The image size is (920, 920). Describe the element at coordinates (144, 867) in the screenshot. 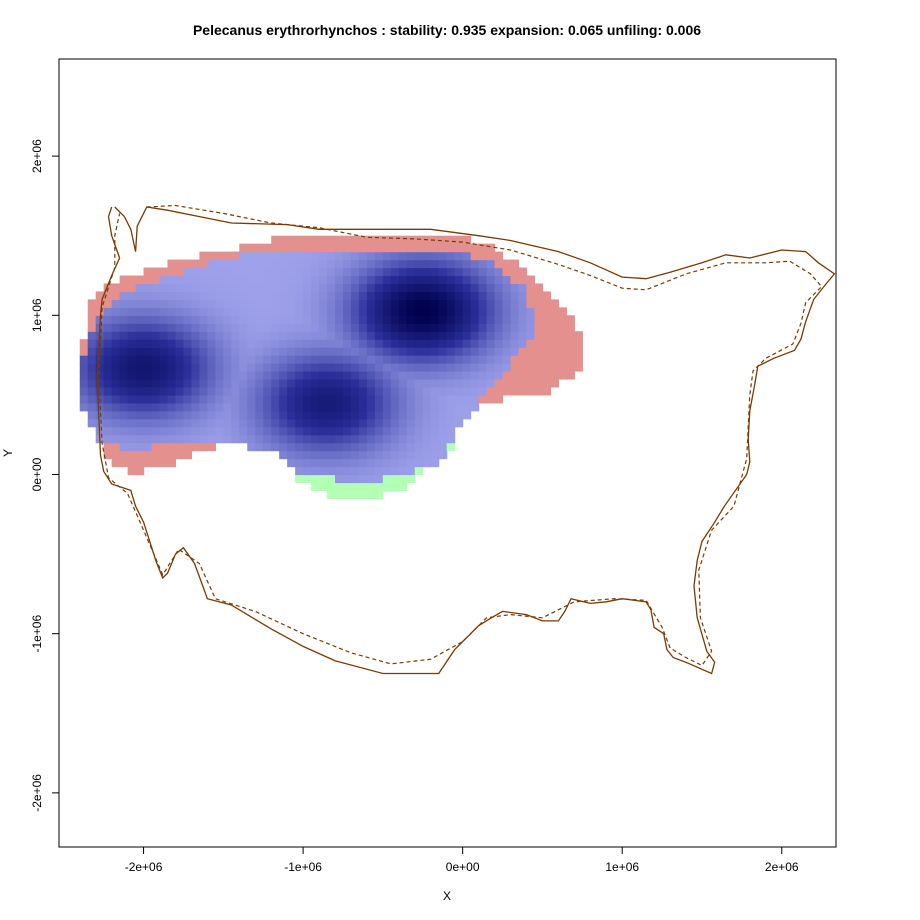

I see `x-tick-label: -2e+06` at that location.